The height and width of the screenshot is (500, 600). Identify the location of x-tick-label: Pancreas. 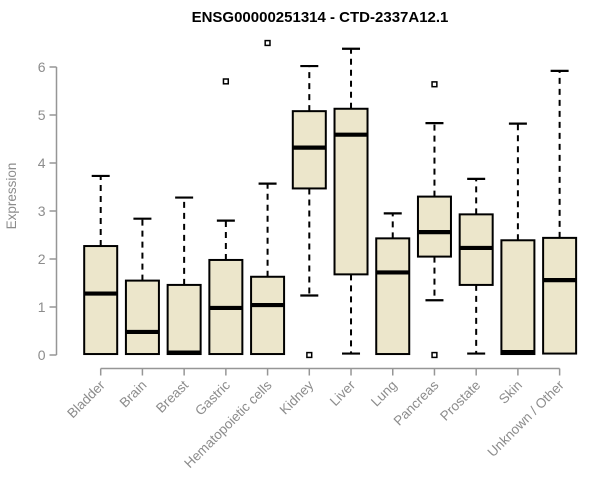
(416, 402).